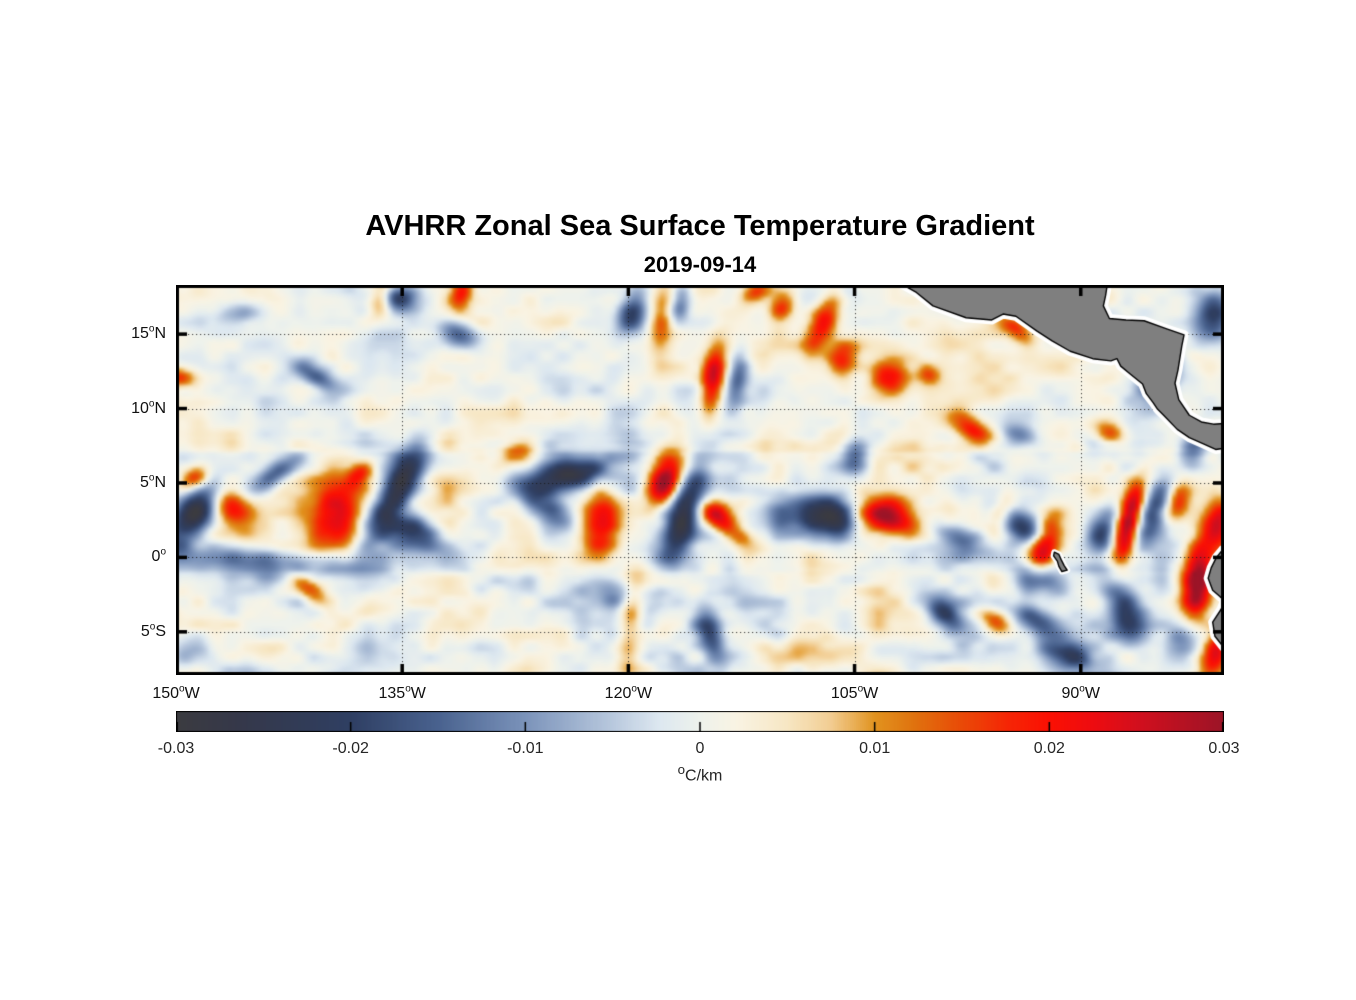 This screenshot has height=1000, width=1356. I want to click on y-tick-label: 15oN, so click(148, 333).